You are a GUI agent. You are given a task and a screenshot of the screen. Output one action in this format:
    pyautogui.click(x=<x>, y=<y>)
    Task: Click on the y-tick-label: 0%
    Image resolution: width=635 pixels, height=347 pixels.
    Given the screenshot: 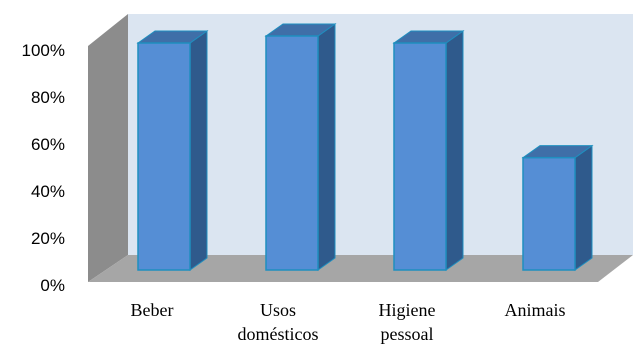 What is the action you would take?
    pyautogui.click(x=52, y=285)
    